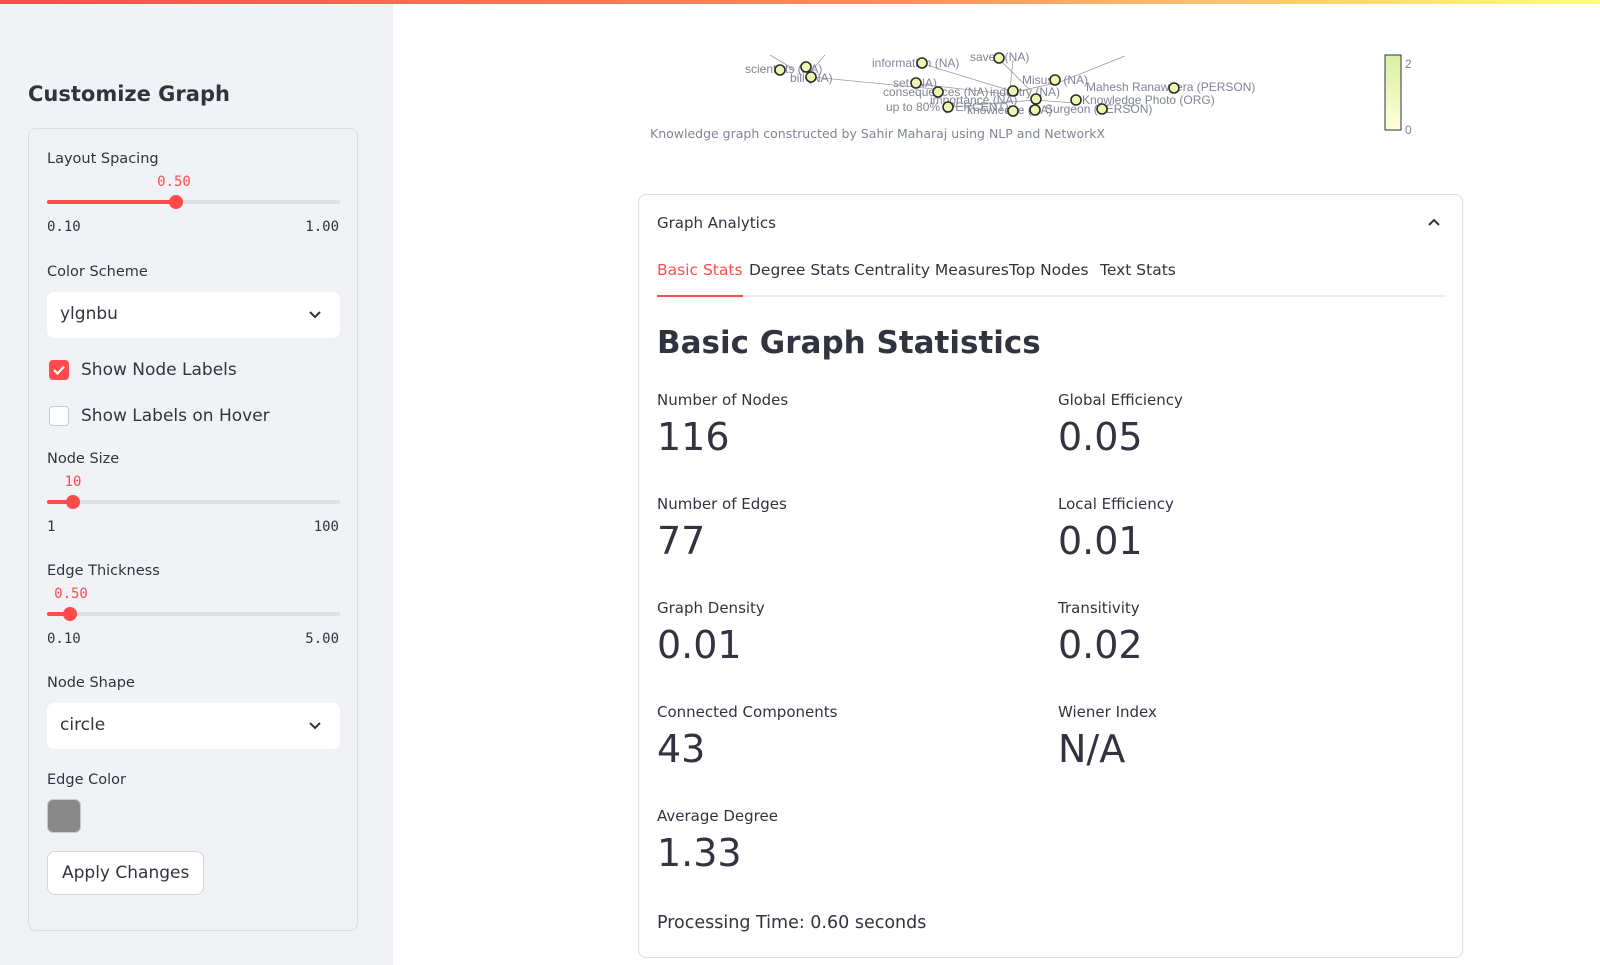  Describe the element at coordinates (717, 841) in the screenshot. I see `metric-avg-degree: Average Degree 1.33` at that location.